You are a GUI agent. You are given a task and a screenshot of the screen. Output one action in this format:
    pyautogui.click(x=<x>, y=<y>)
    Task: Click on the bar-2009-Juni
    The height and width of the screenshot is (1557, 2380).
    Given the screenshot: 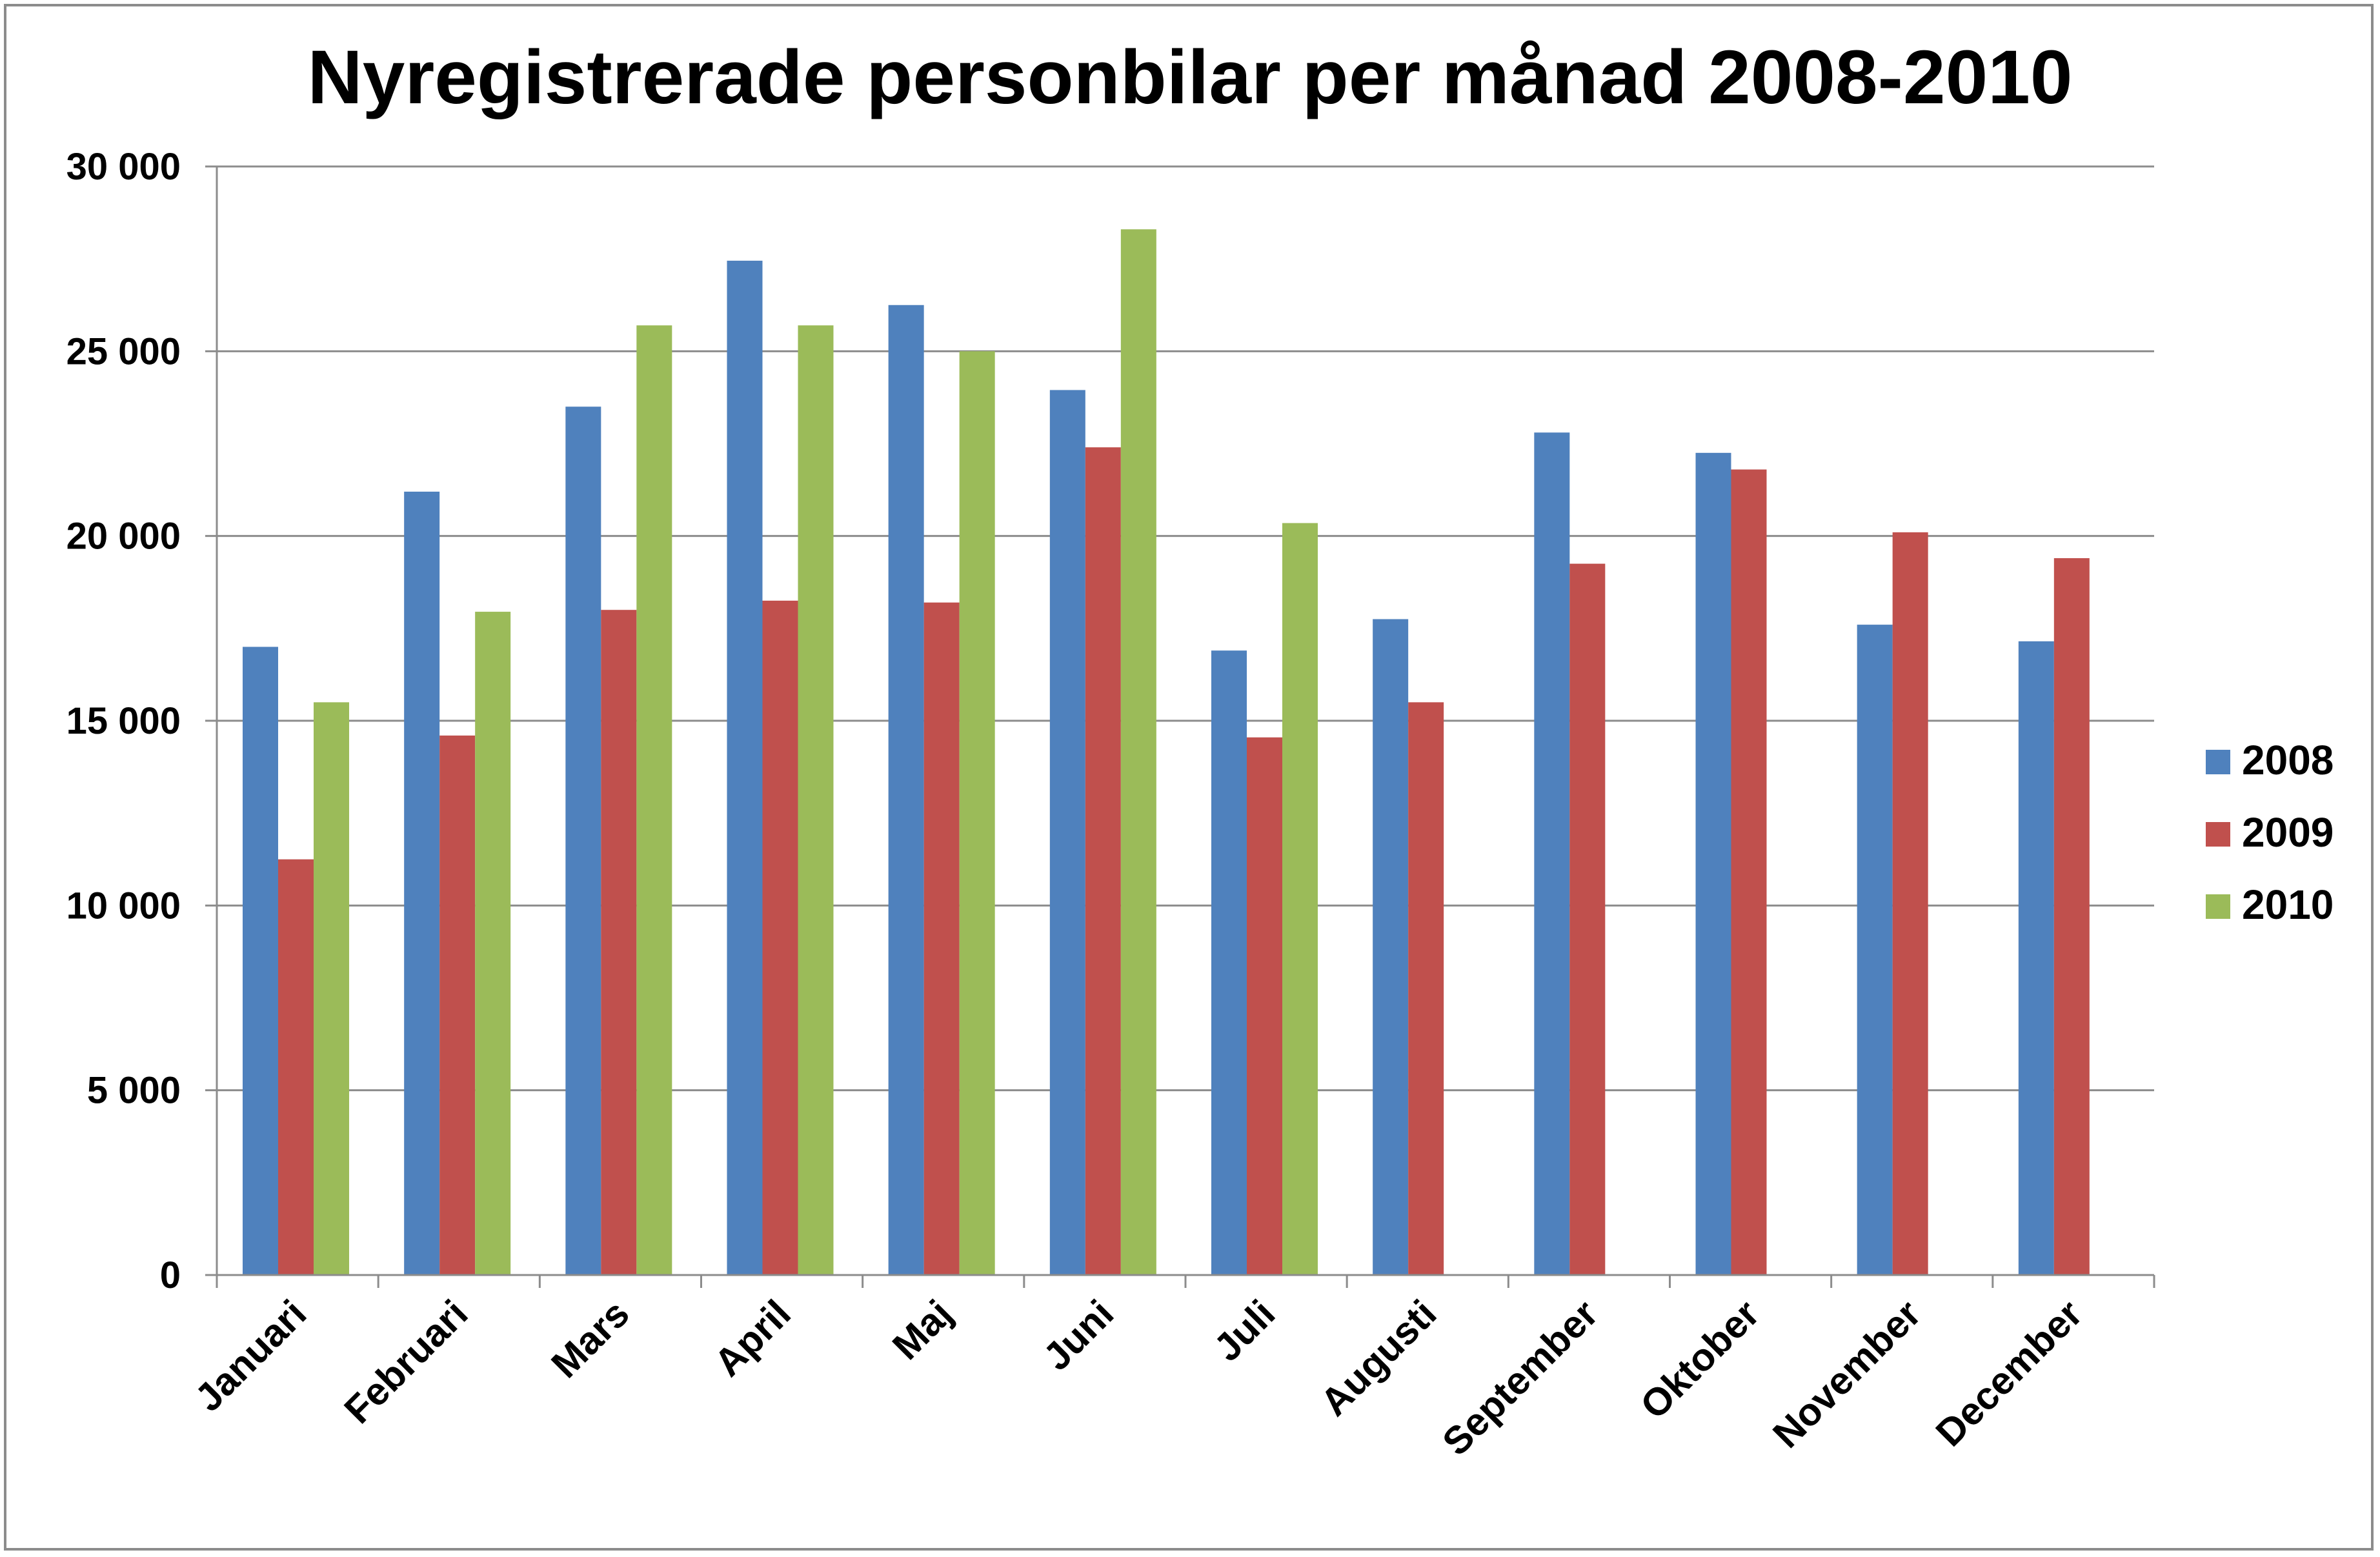 What is the action you would take?
    pyautogui.click(x=1103, y=861)
    